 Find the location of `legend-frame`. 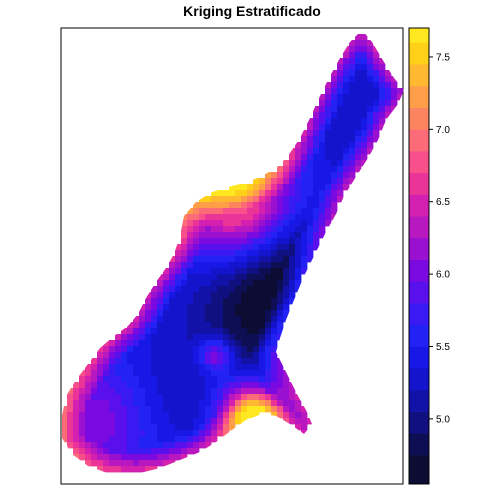

legend-frame is located at coordinates (419, 256).